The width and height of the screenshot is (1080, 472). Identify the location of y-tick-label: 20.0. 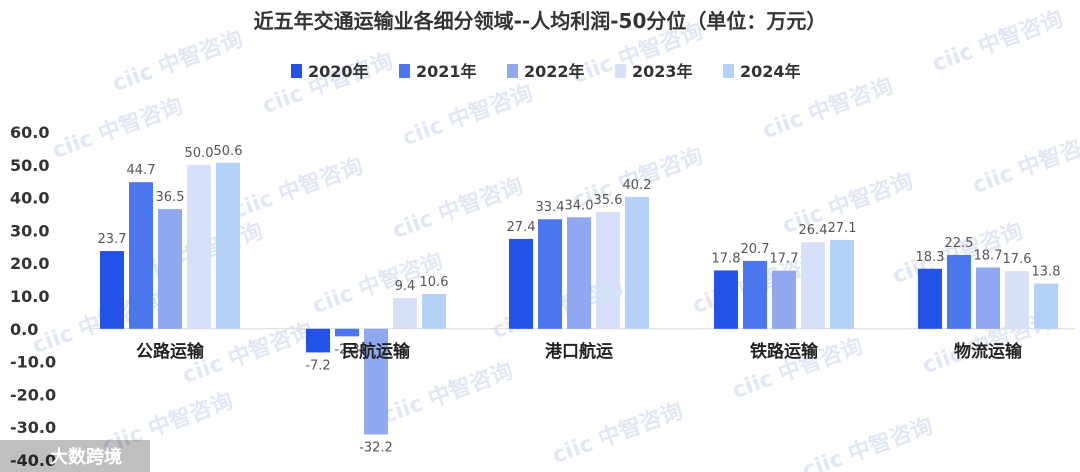
(29, 263).